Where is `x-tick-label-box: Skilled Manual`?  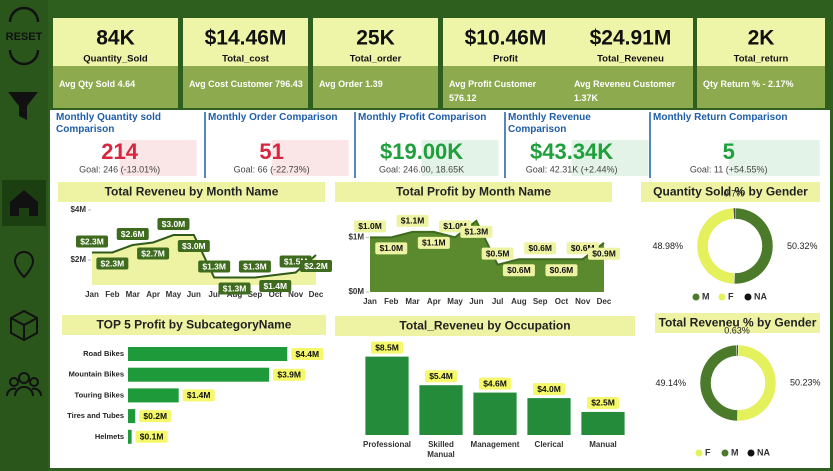
x-tick-label-box: Skilled Manual is located at coordinates (441, 449).